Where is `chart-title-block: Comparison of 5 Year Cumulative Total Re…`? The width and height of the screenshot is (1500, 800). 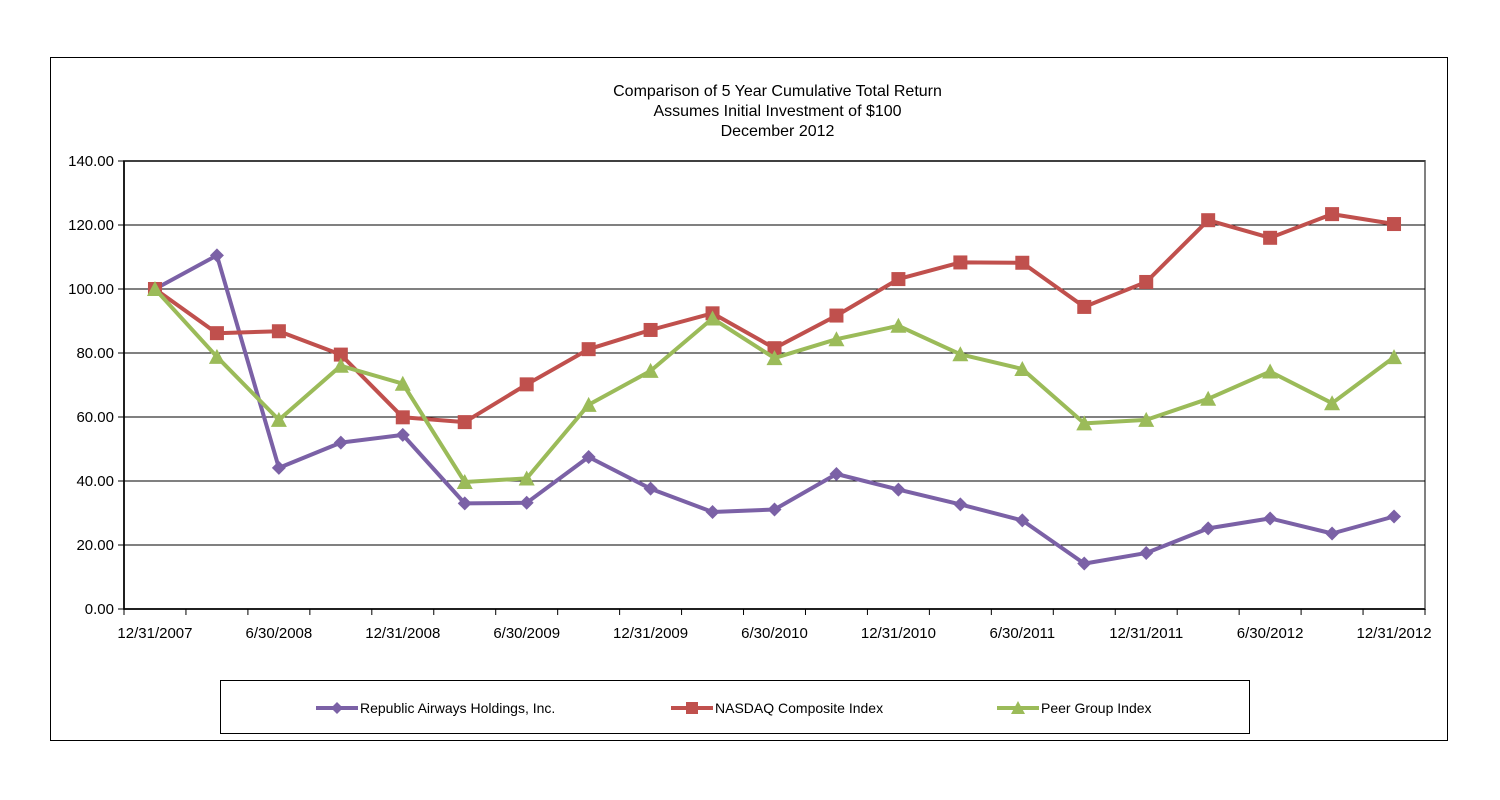
chart-title-block: Comparison of 5 Year Cumulative Total Re… is located at coordinates (750, 112).